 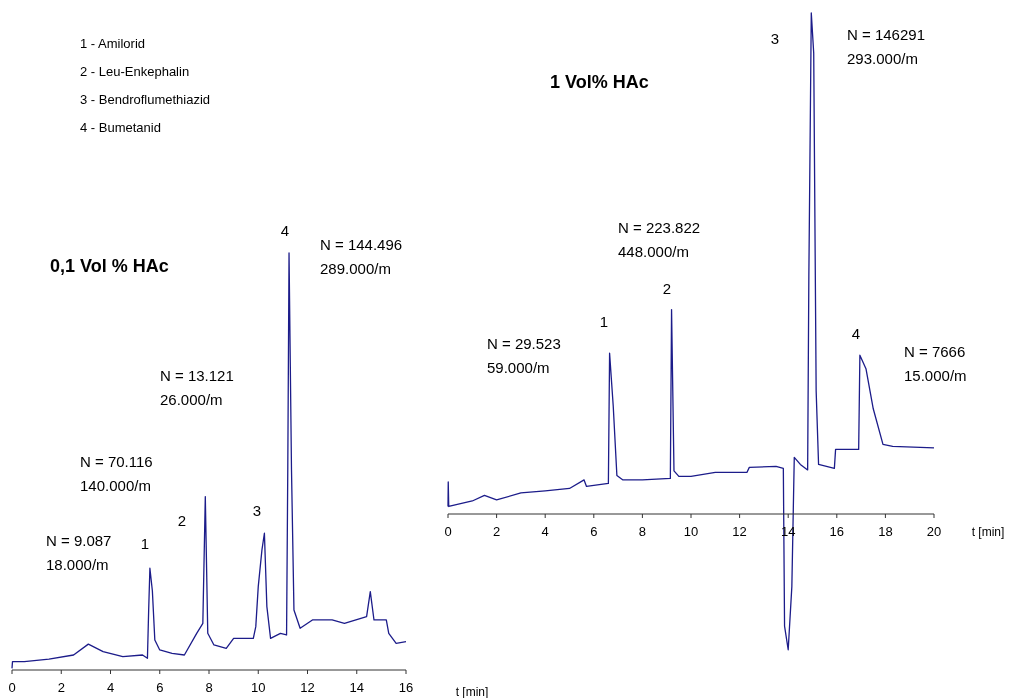 I want to click on annotation: N = 7666 15.000/m, so click(x=935, y=363).